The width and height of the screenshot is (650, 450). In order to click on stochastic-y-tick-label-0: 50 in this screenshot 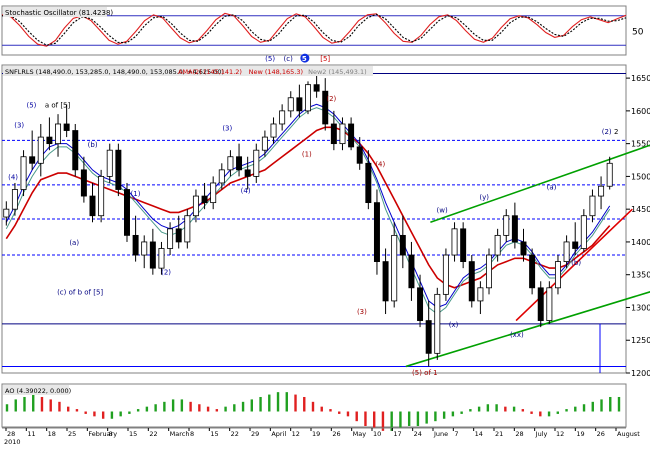, I will do `click(638, 33)`.